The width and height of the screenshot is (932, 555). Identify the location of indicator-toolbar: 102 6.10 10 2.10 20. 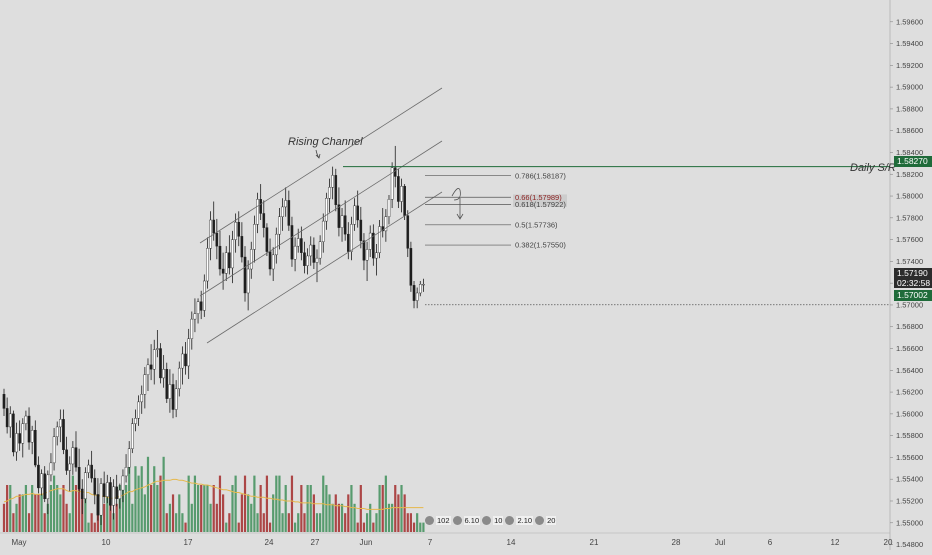
(491, 520).